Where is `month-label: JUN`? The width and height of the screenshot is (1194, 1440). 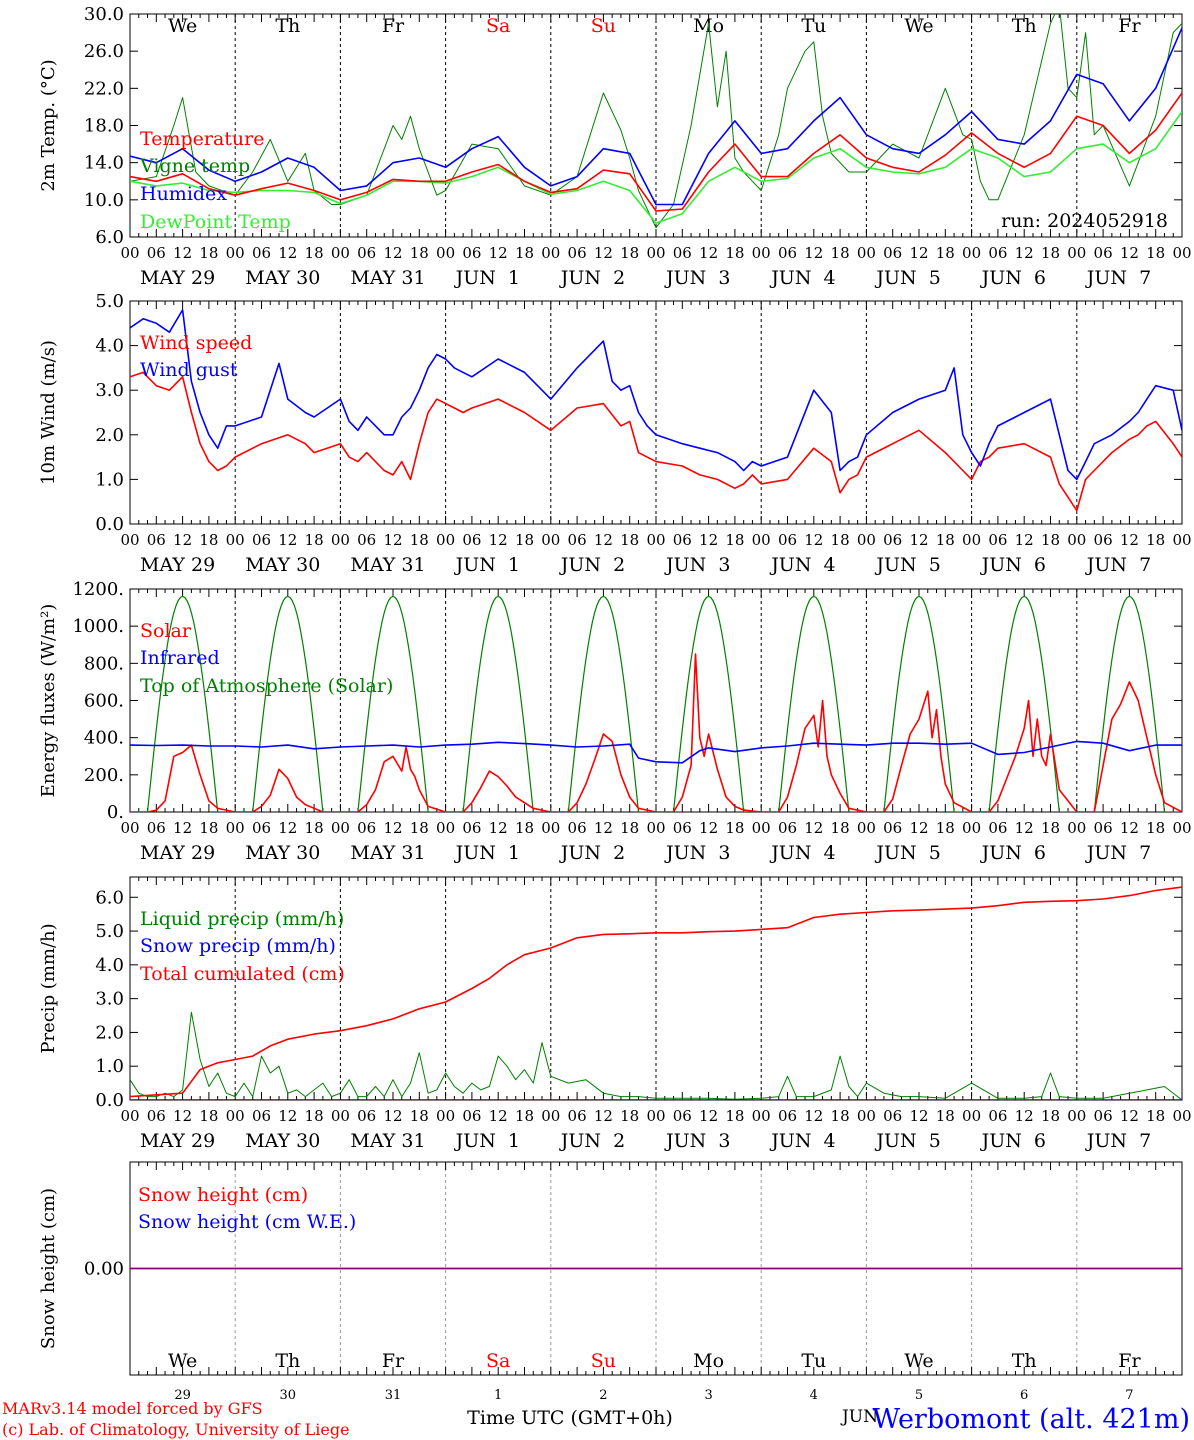 month-label: JUN is located at coordinates (859, 1417).